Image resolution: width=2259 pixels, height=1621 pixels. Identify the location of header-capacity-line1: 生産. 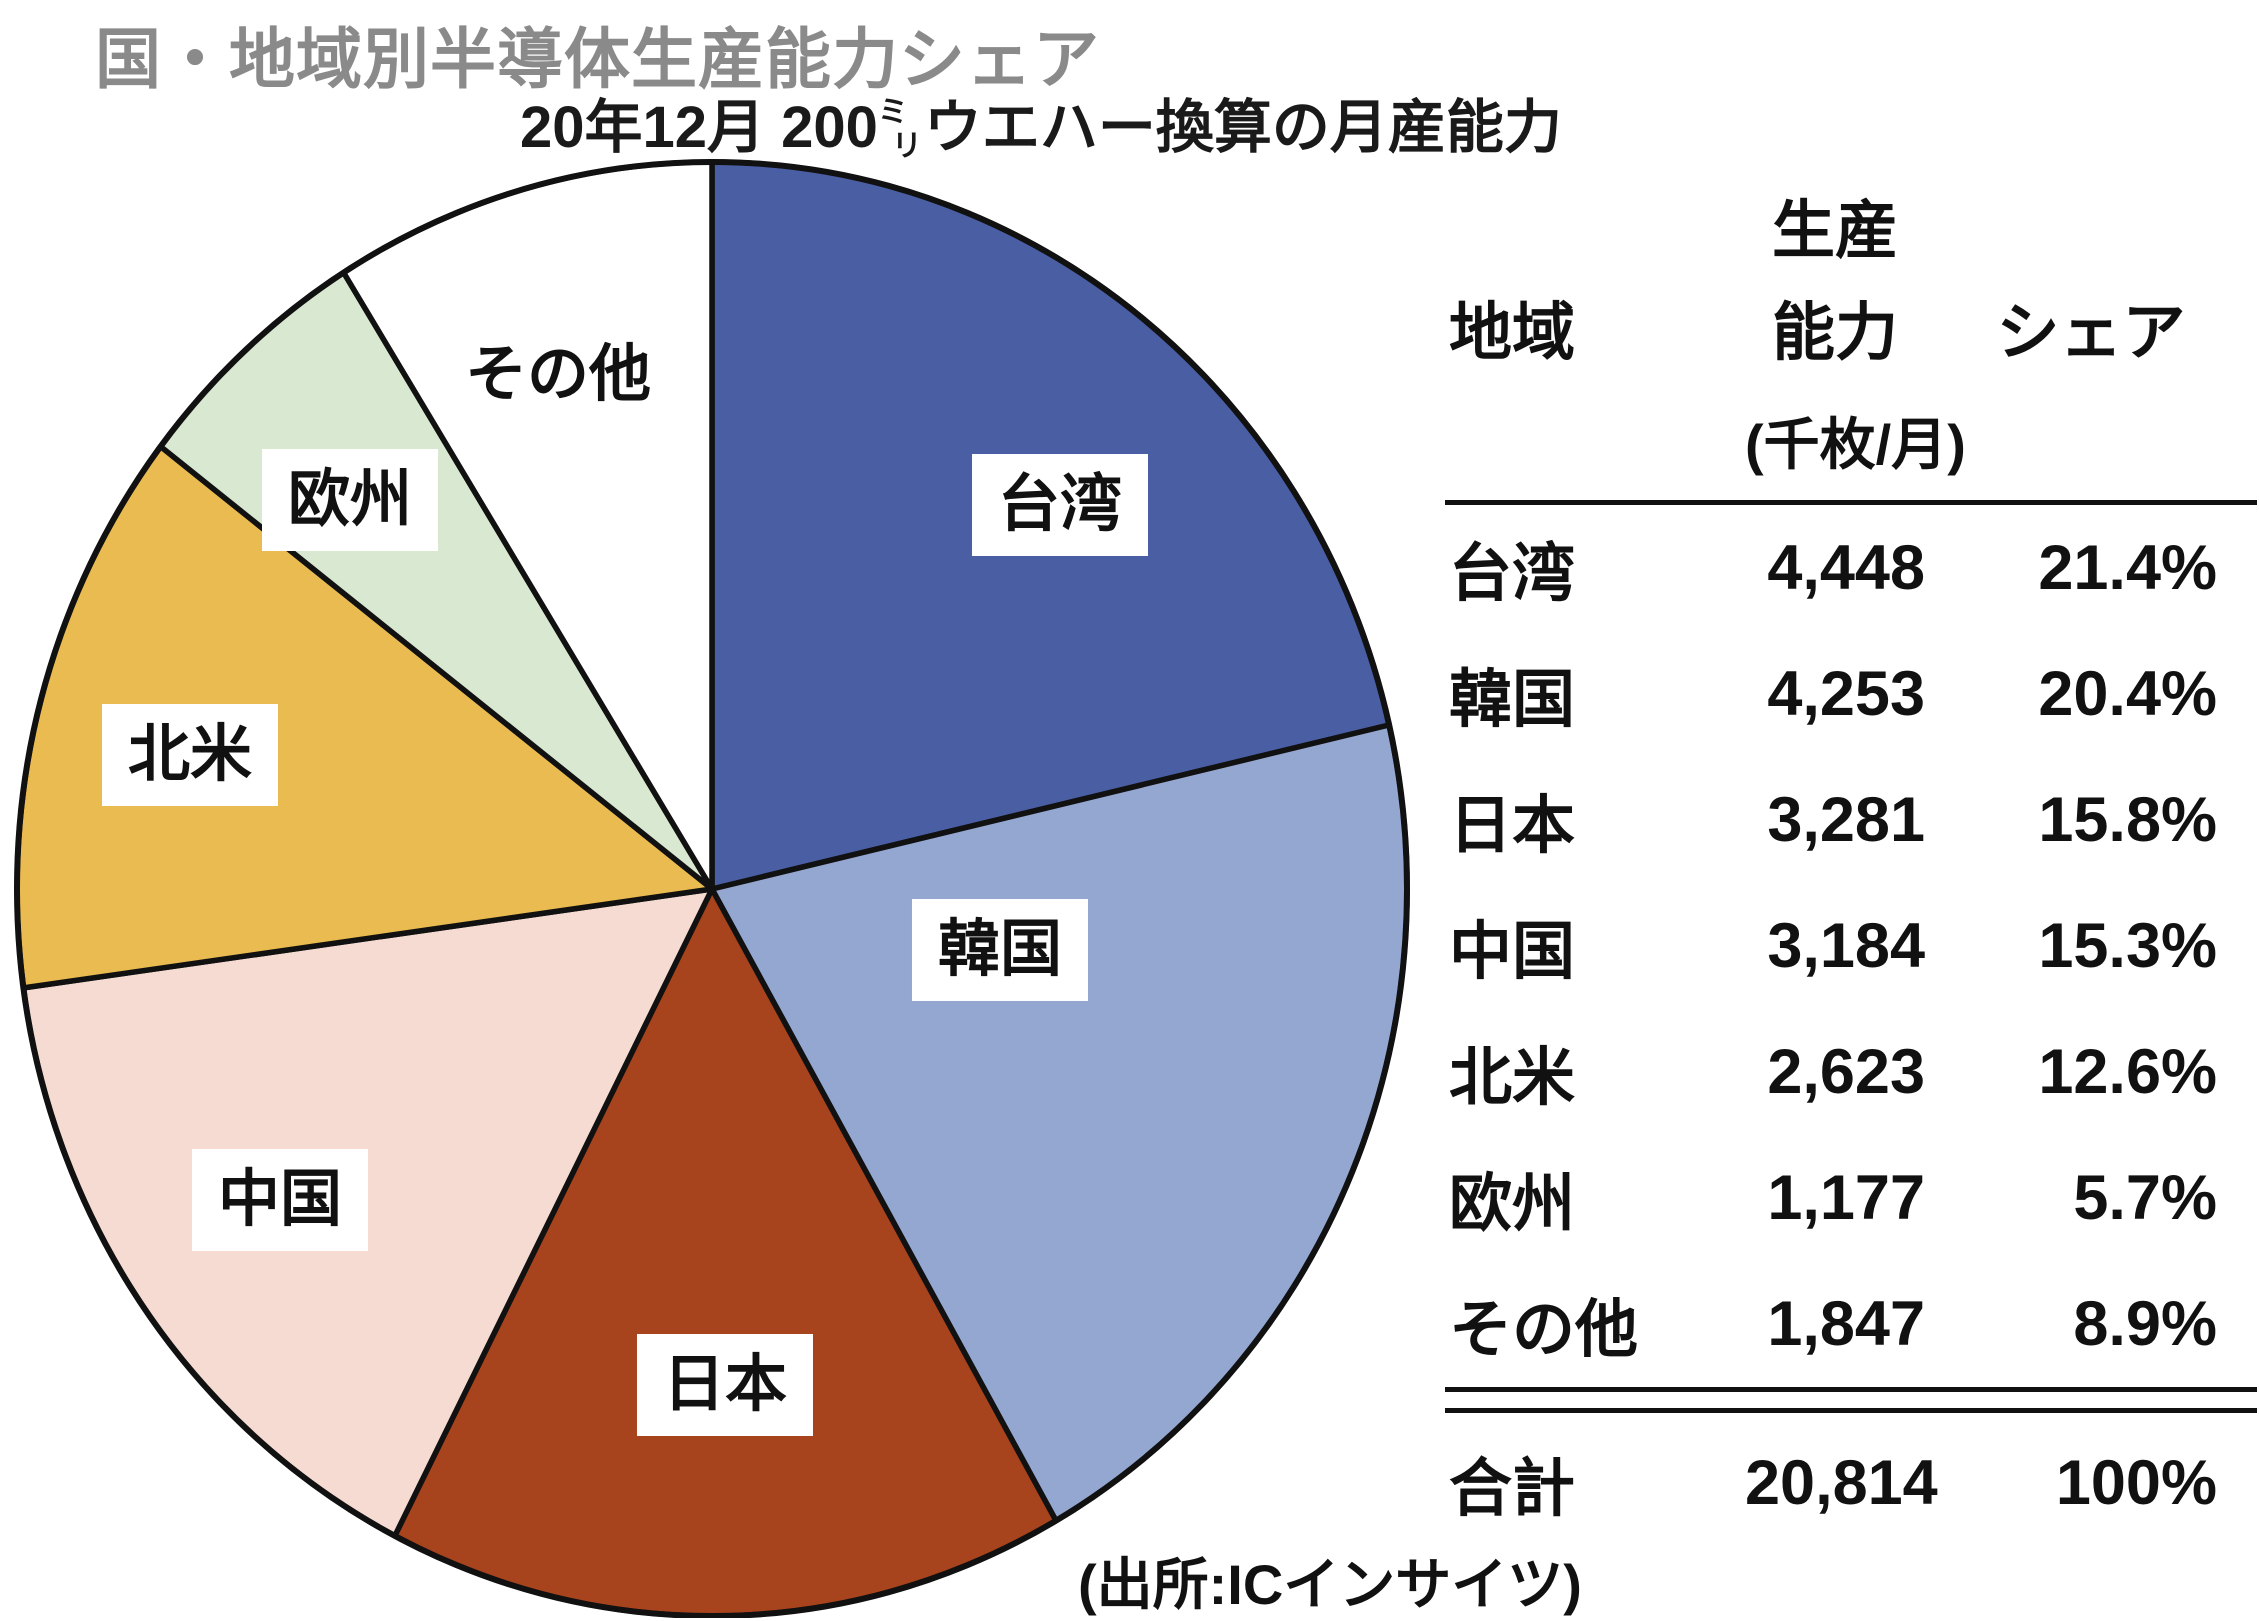
(1835, 230).